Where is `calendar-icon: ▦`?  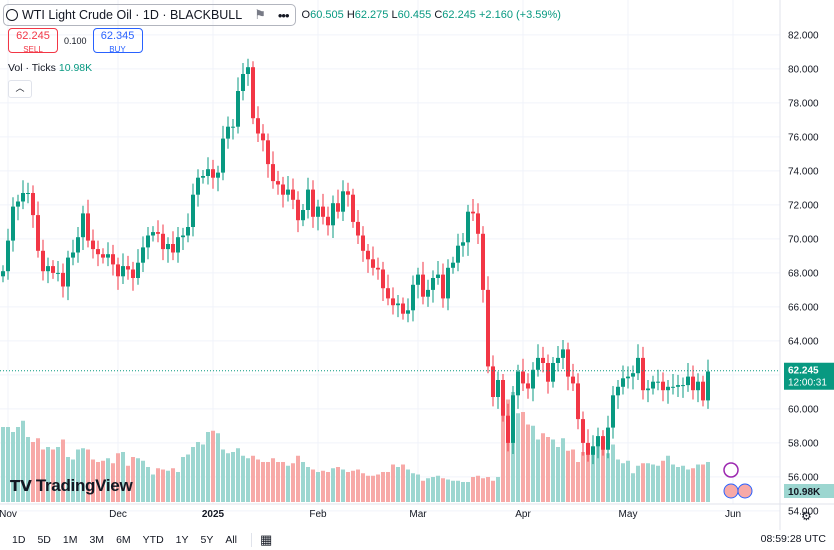 calendar-icon: ▦ is located at coordinates (266, 539).